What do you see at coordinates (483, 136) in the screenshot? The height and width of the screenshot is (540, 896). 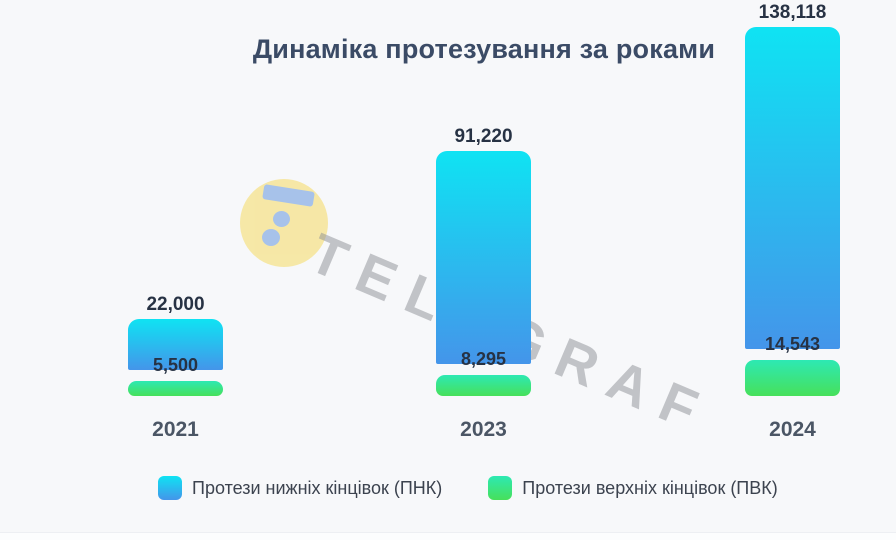 I see `pnk-value-label: 91,220` at bounding box center [483, 136].